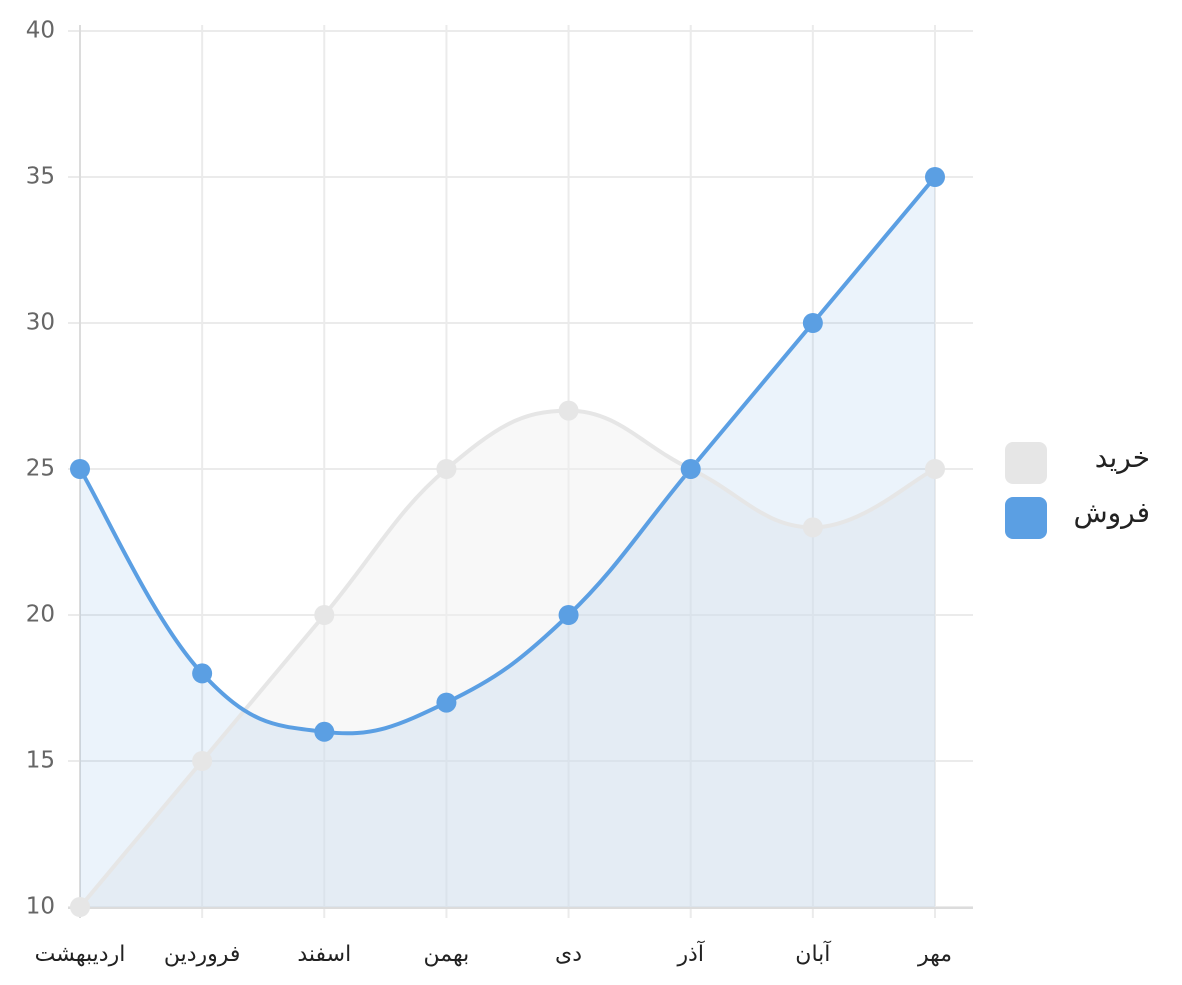 The image size is (1182, 985). What do you see at coordinates (40, 469) in the screenshot?
I see `y-tick-label: 25` at bounding box center [40, 469].